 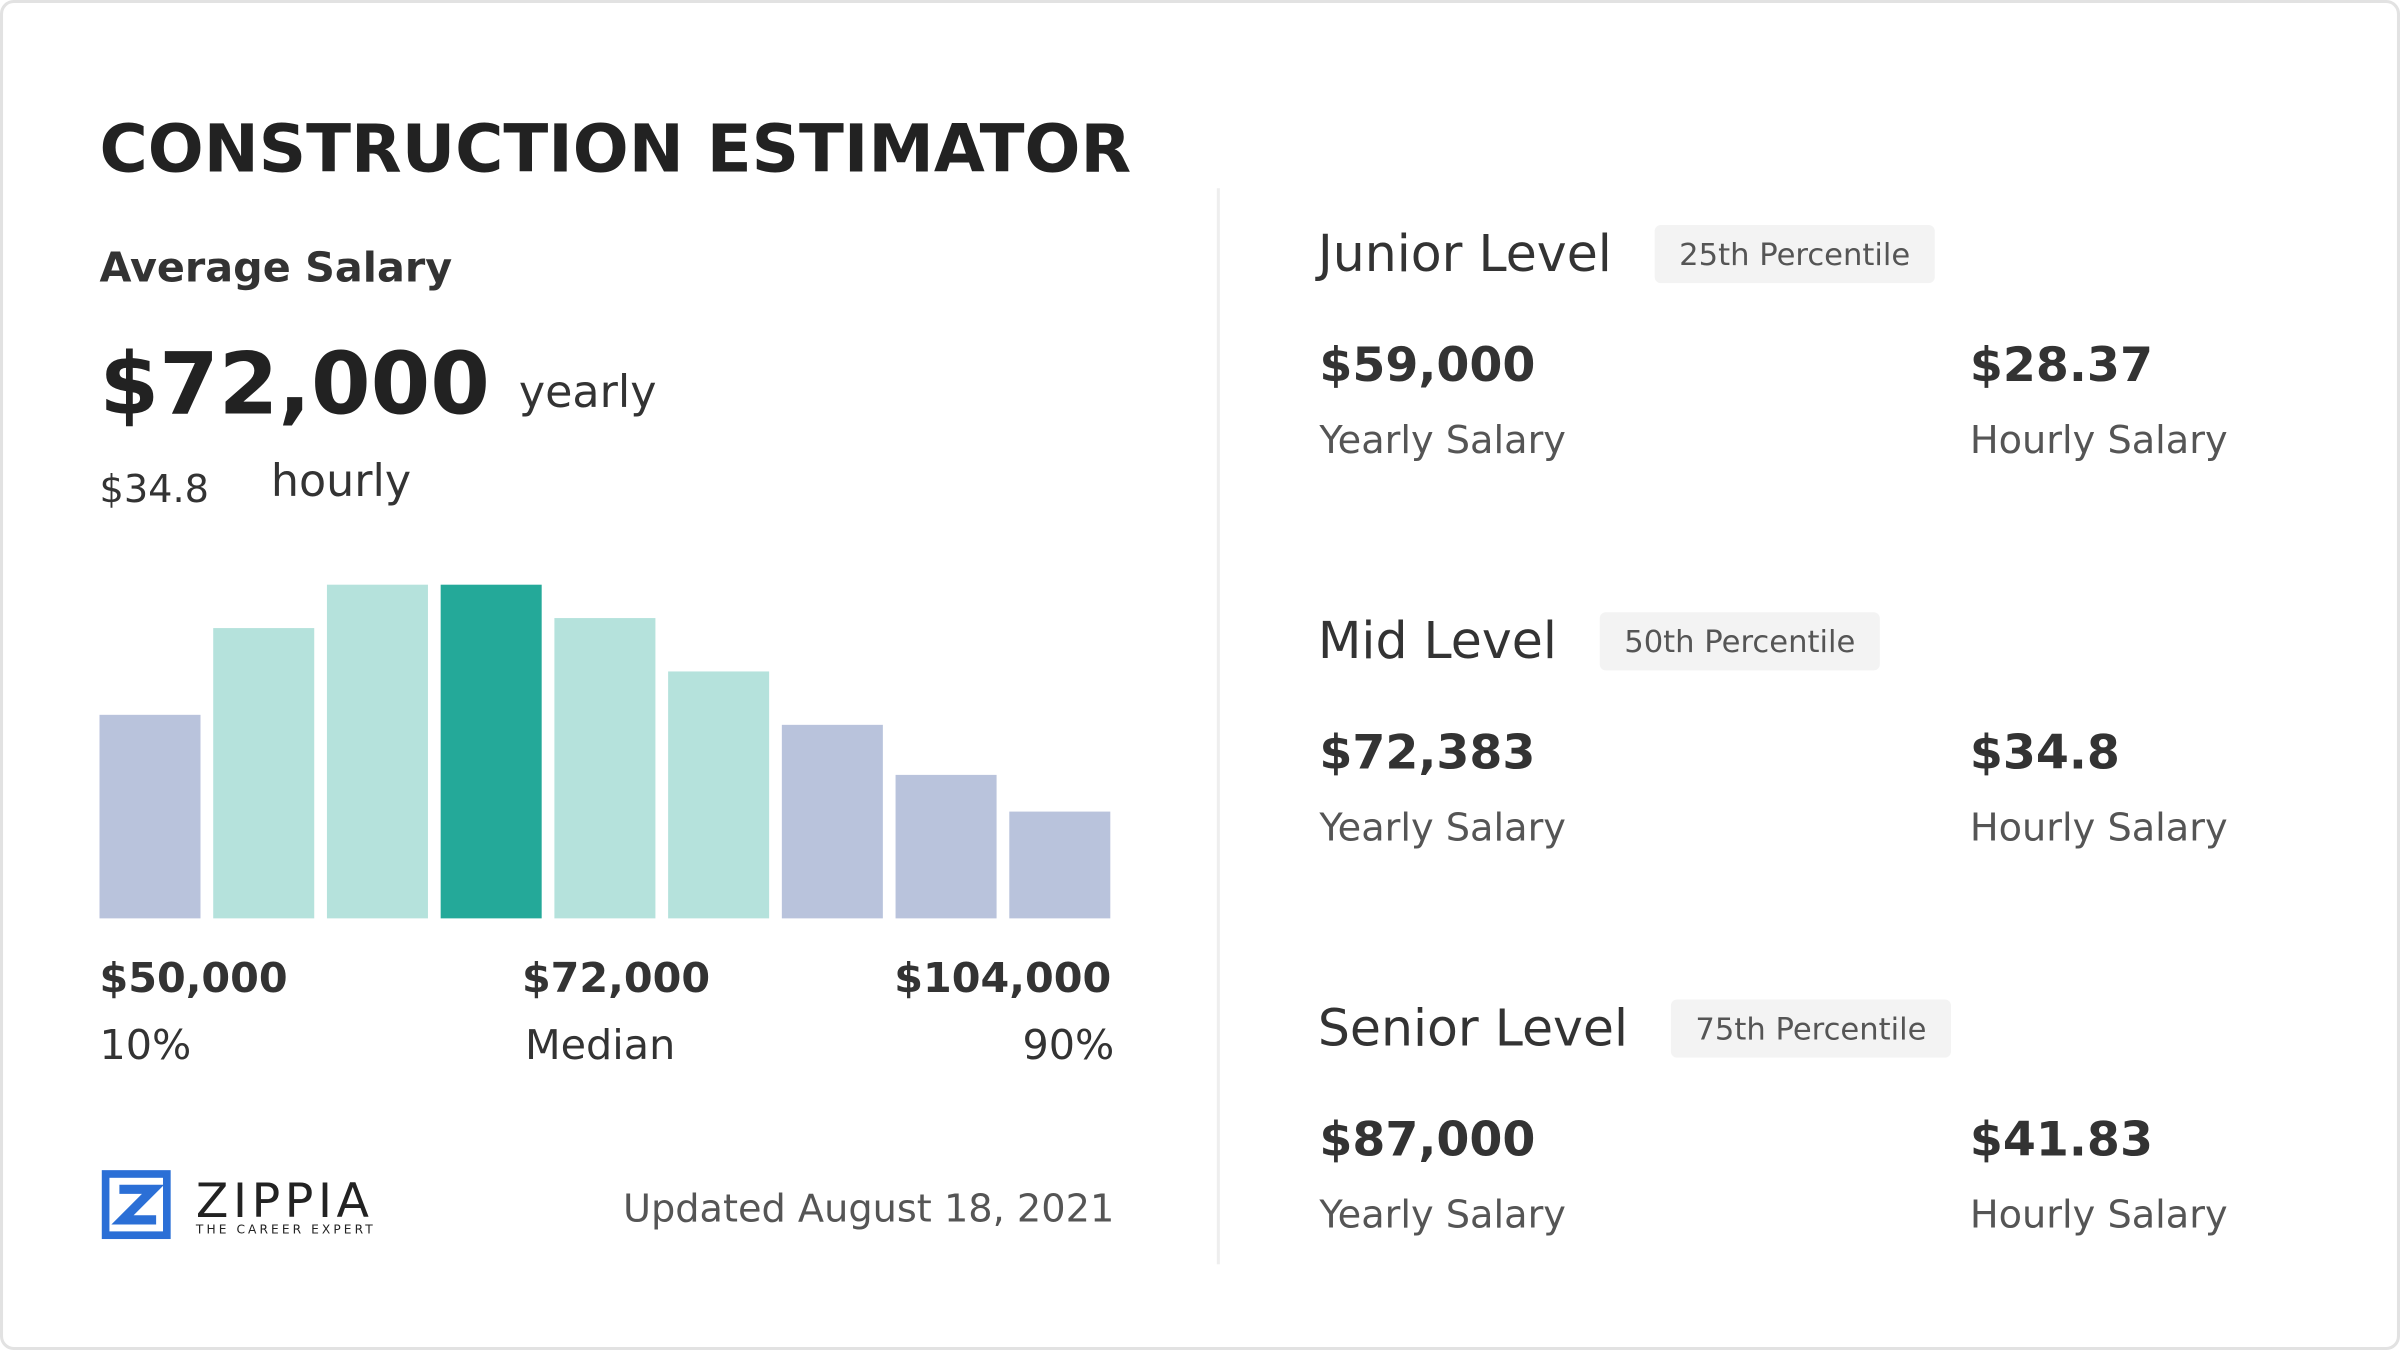 I want to click on title: CONSTRUCTION ESTIMATOR, so click(x=615, y=148).